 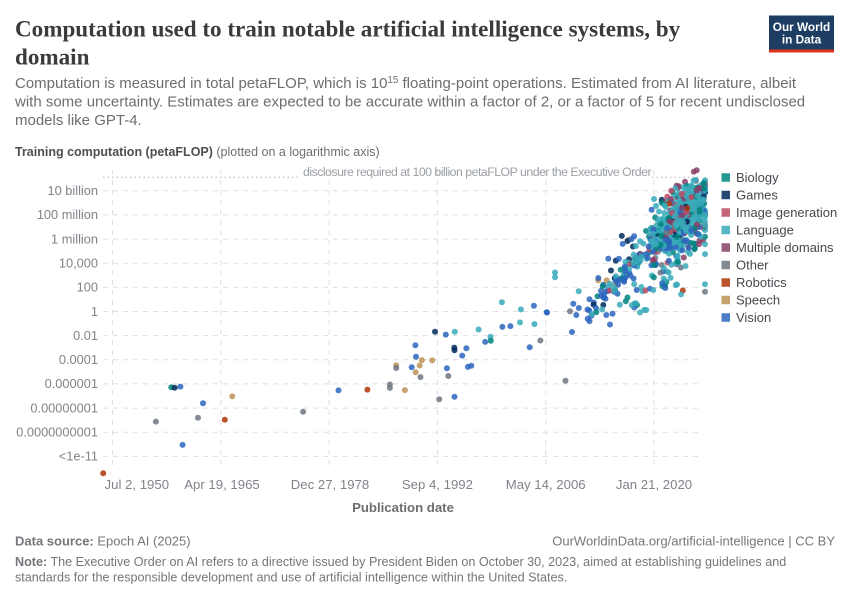 What do you see at coordinates (78, 456) in the screenshot?
I see `svg-text: <1e-11` at bounding box center [78, 456].